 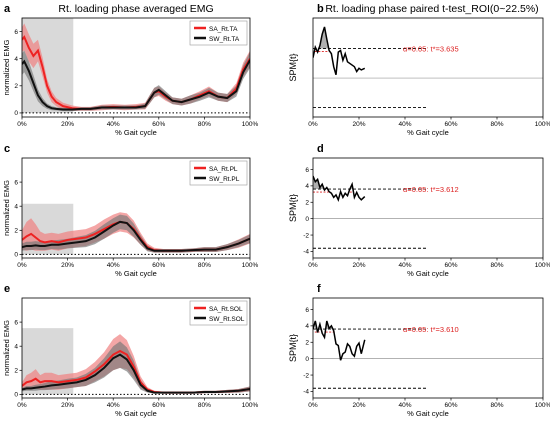 I want to click on legend-label: SW_Rt.SOL, so click(x=227, y=319).